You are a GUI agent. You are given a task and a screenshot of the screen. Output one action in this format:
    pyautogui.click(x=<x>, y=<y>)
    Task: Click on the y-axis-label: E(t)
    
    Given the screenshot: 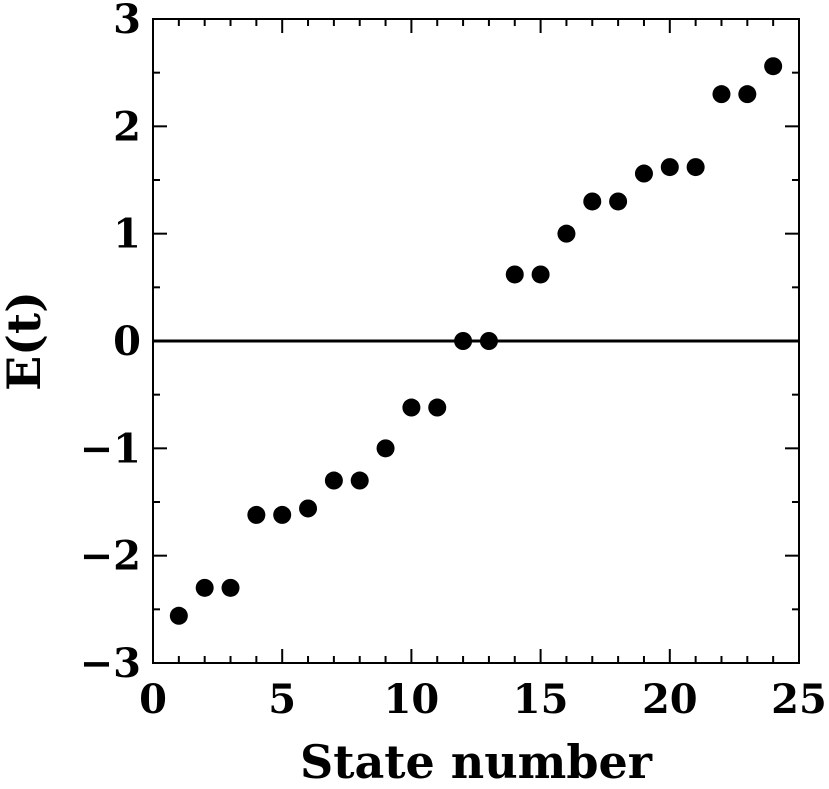 What is the action you would take?
    pyautogui.click(x=25, y=341)
    